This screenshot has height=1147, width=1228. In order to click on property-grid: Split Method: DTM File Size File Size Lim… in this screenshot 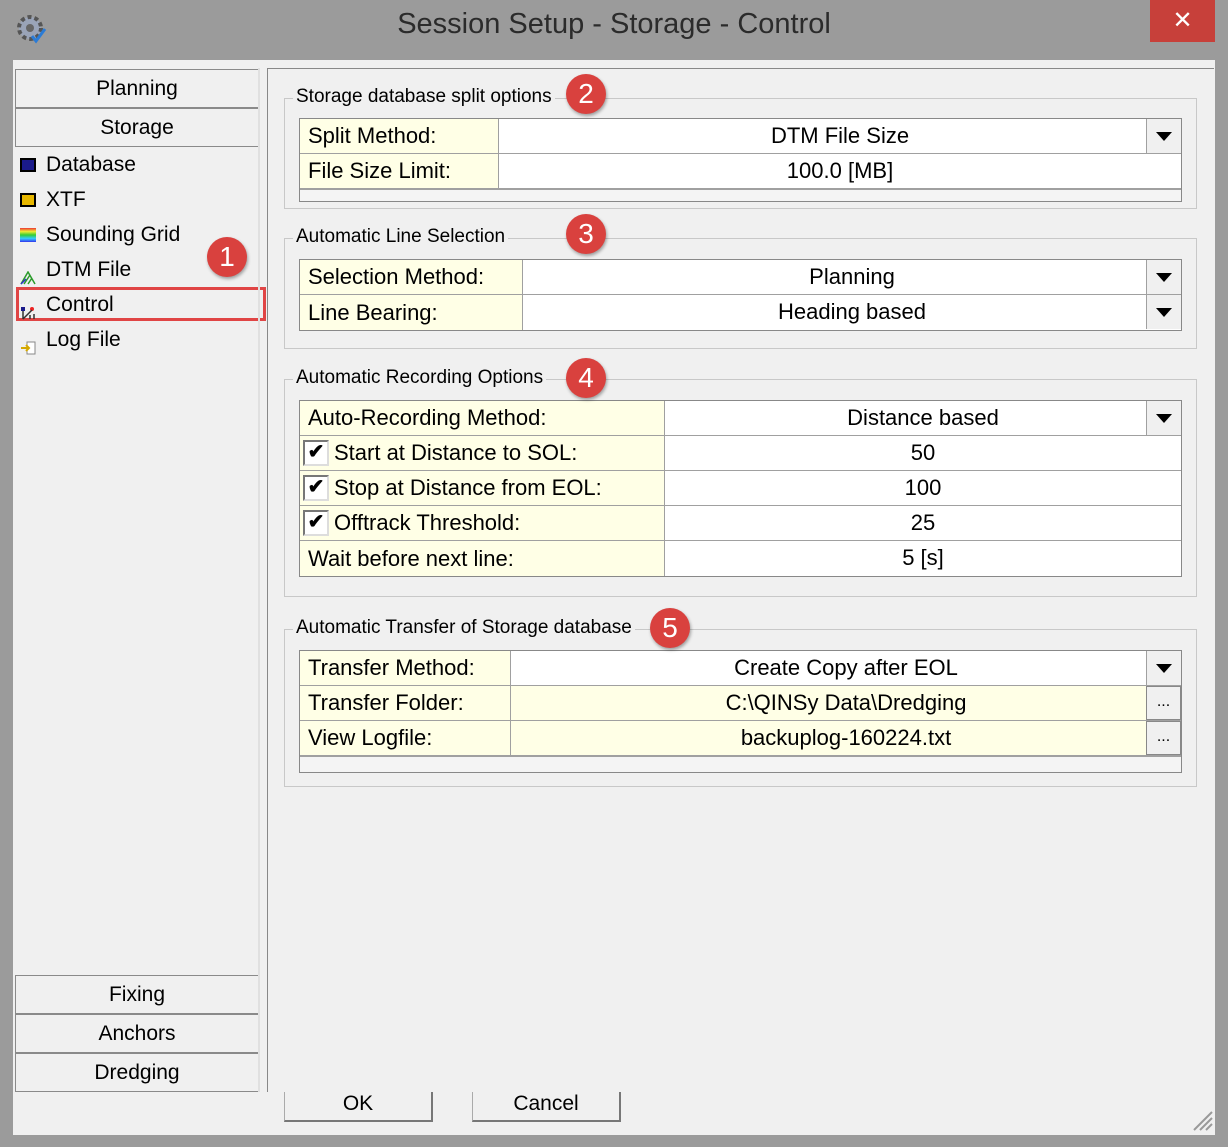, I will do `click(740, 160)`.